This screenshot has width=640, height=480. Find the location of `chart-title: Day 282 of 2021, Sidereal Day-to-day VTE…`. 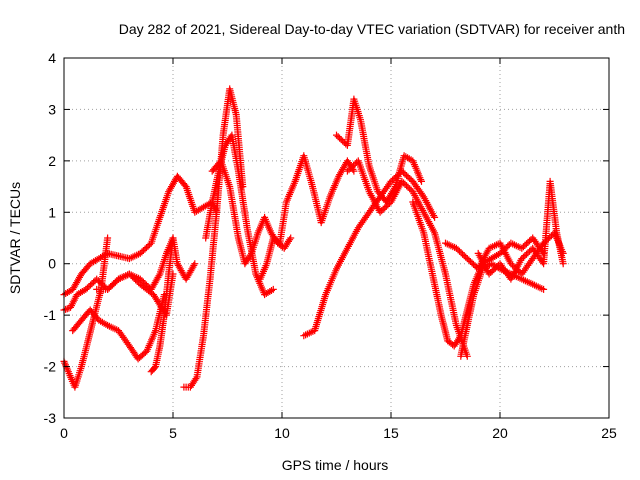

chart-title: Day 282 of 2021, Sidereal Day-to-day VTE… is located at coordinates (372, 29).